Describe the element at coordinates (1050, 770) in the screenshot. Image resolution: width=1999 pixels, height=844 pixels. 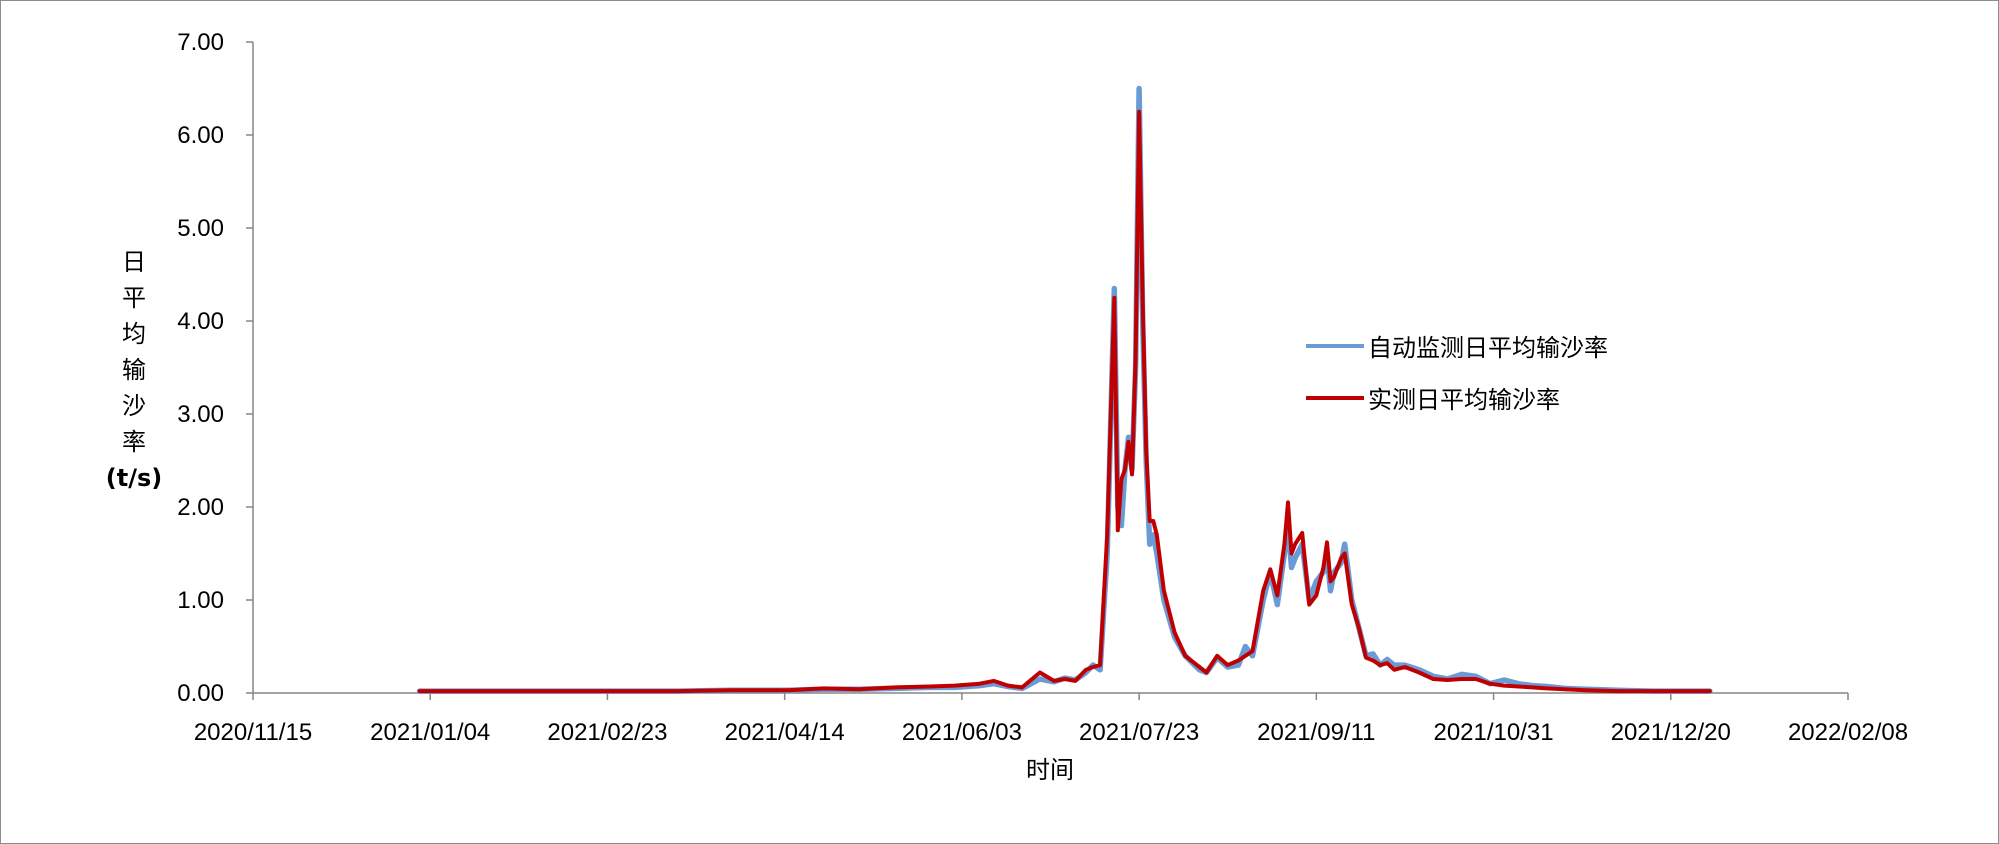
I see `x-axis-title: 时间` at that location.